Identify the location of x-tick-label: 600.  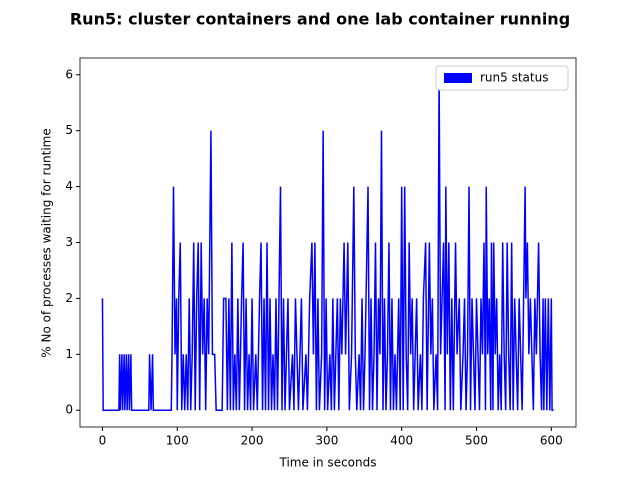
(551, 441).